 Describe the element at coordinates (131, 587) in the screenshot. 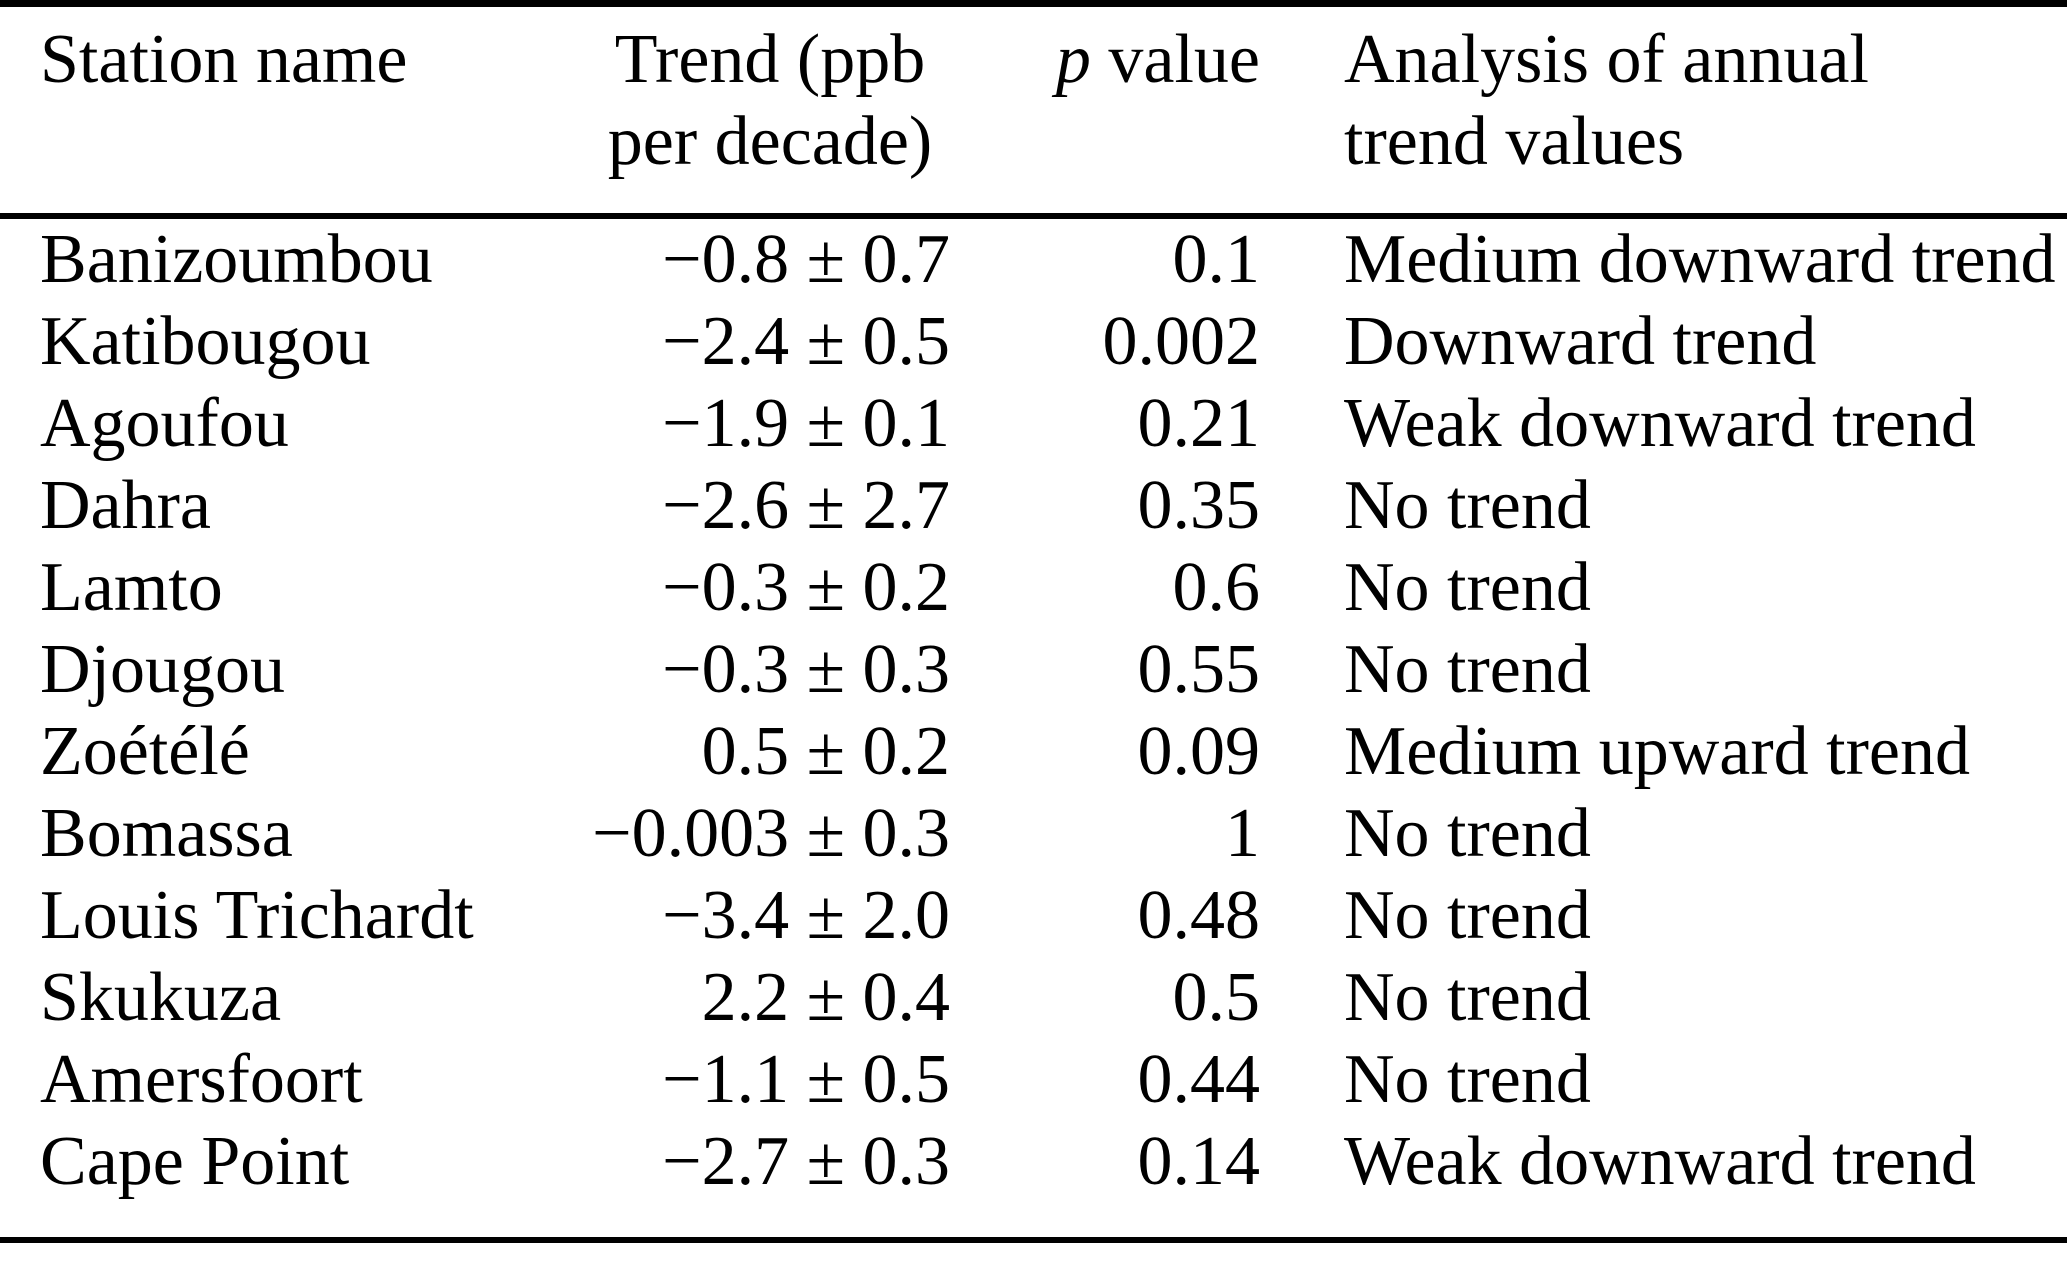

I see `station-cell: Lamto` at that location.